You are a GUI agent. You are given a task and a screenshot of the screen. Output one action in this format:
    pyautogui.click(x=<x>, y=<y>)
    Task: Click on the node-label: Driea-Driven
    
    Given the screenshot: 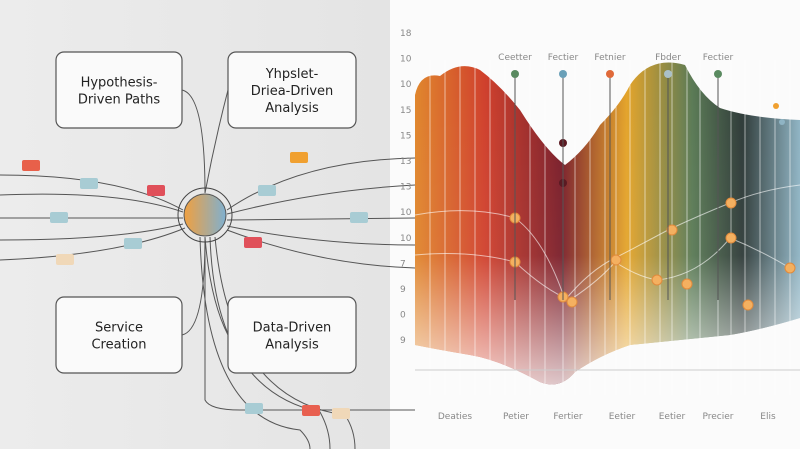 What is the action you would take?
    pyautogui.click(x=292, y=91)
    